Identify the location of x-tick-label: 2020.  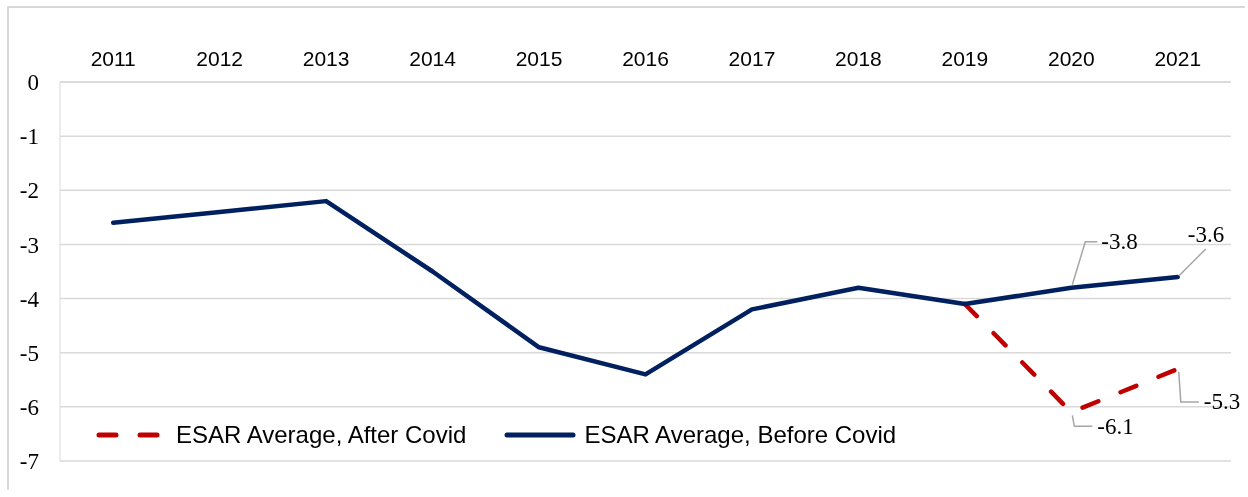
(1071, 58).